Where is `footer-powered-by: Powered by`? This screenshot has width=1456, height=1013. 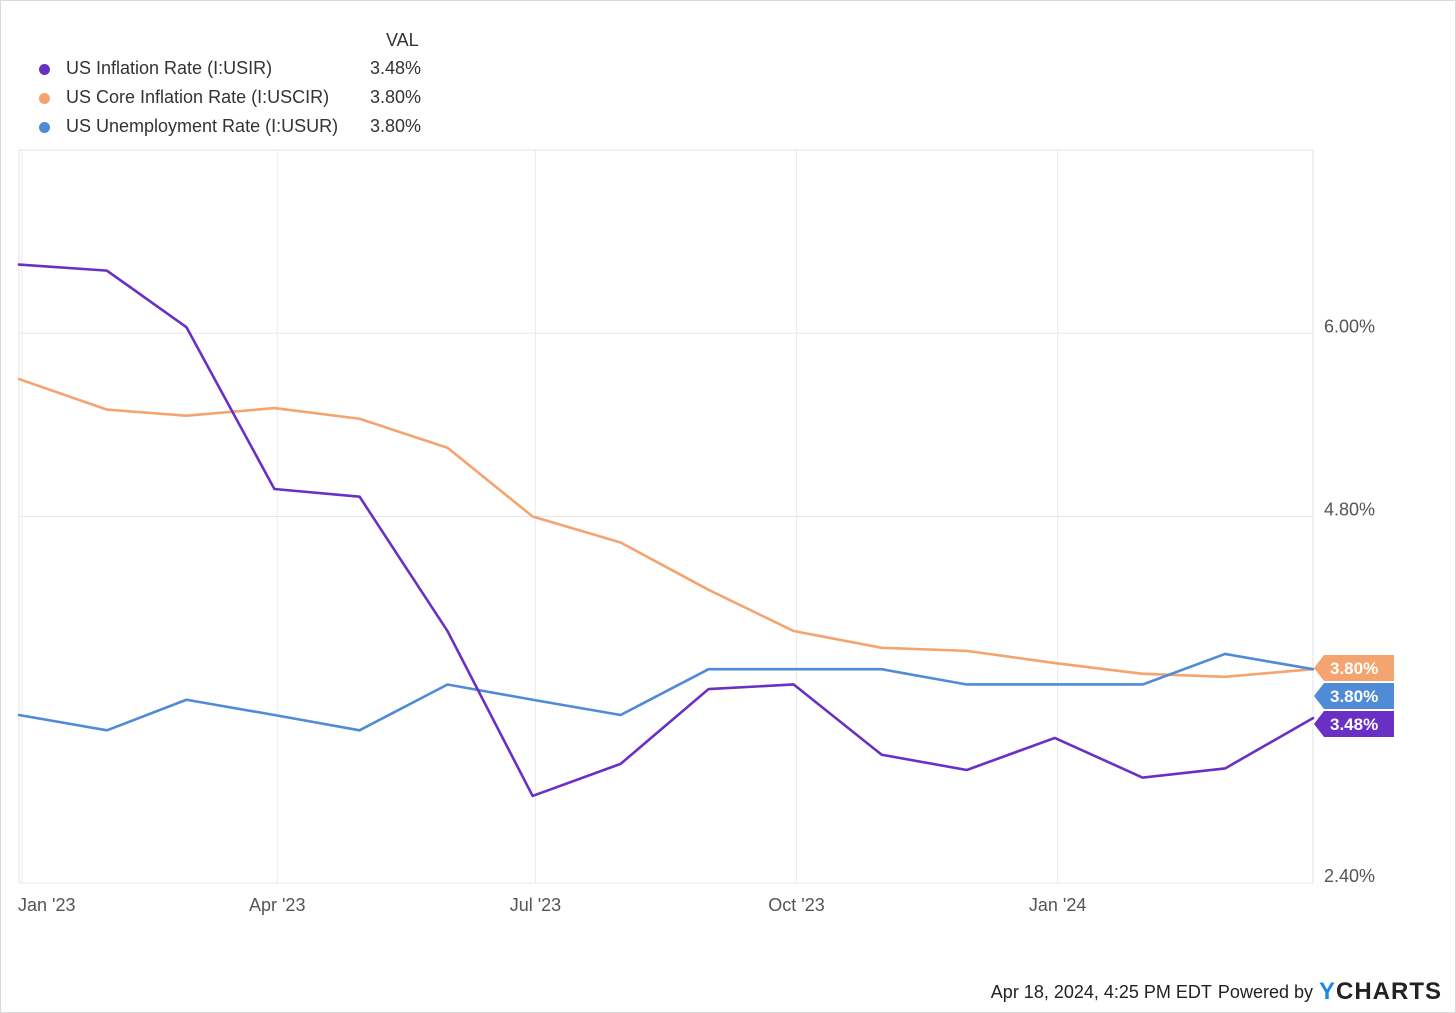 footer-powered-by: Powered by is located at coordinates (1265, 991).